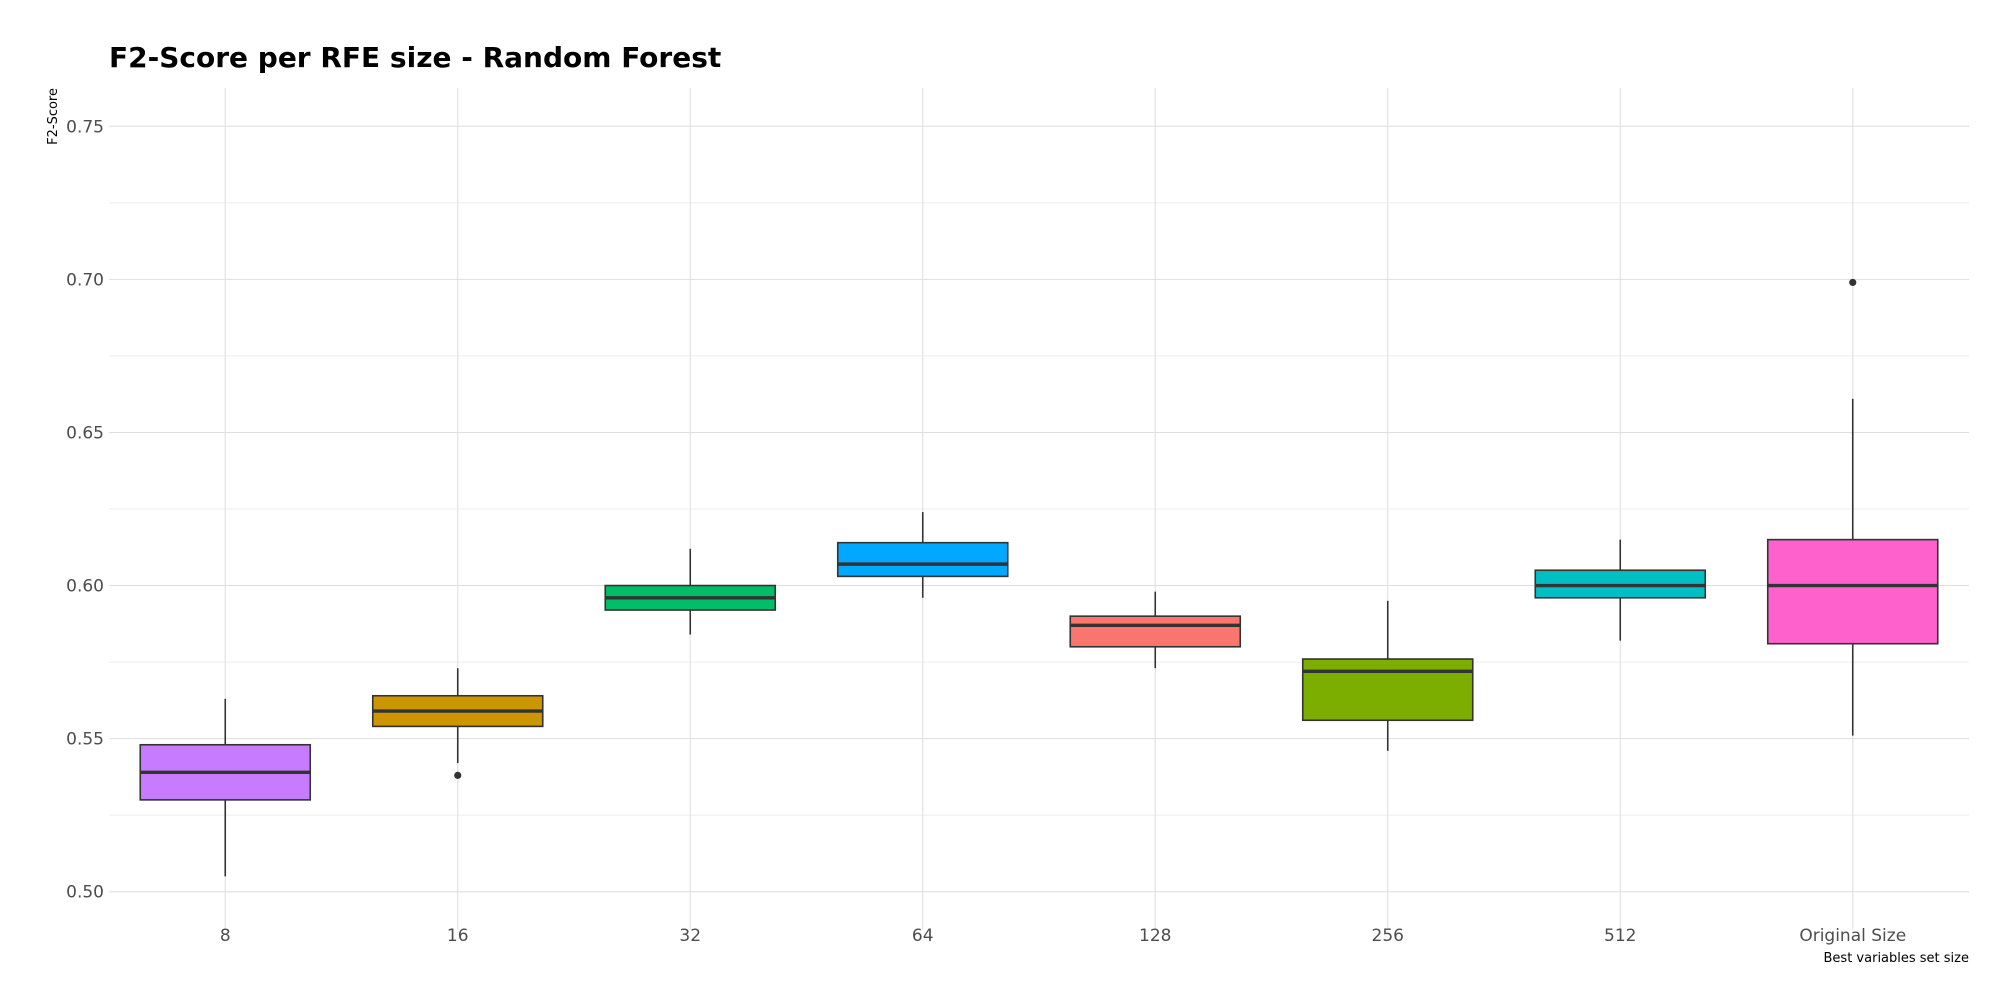 The image size is (2004, 1004). I want to click on x-tick-label: 32, so click(690, 936).